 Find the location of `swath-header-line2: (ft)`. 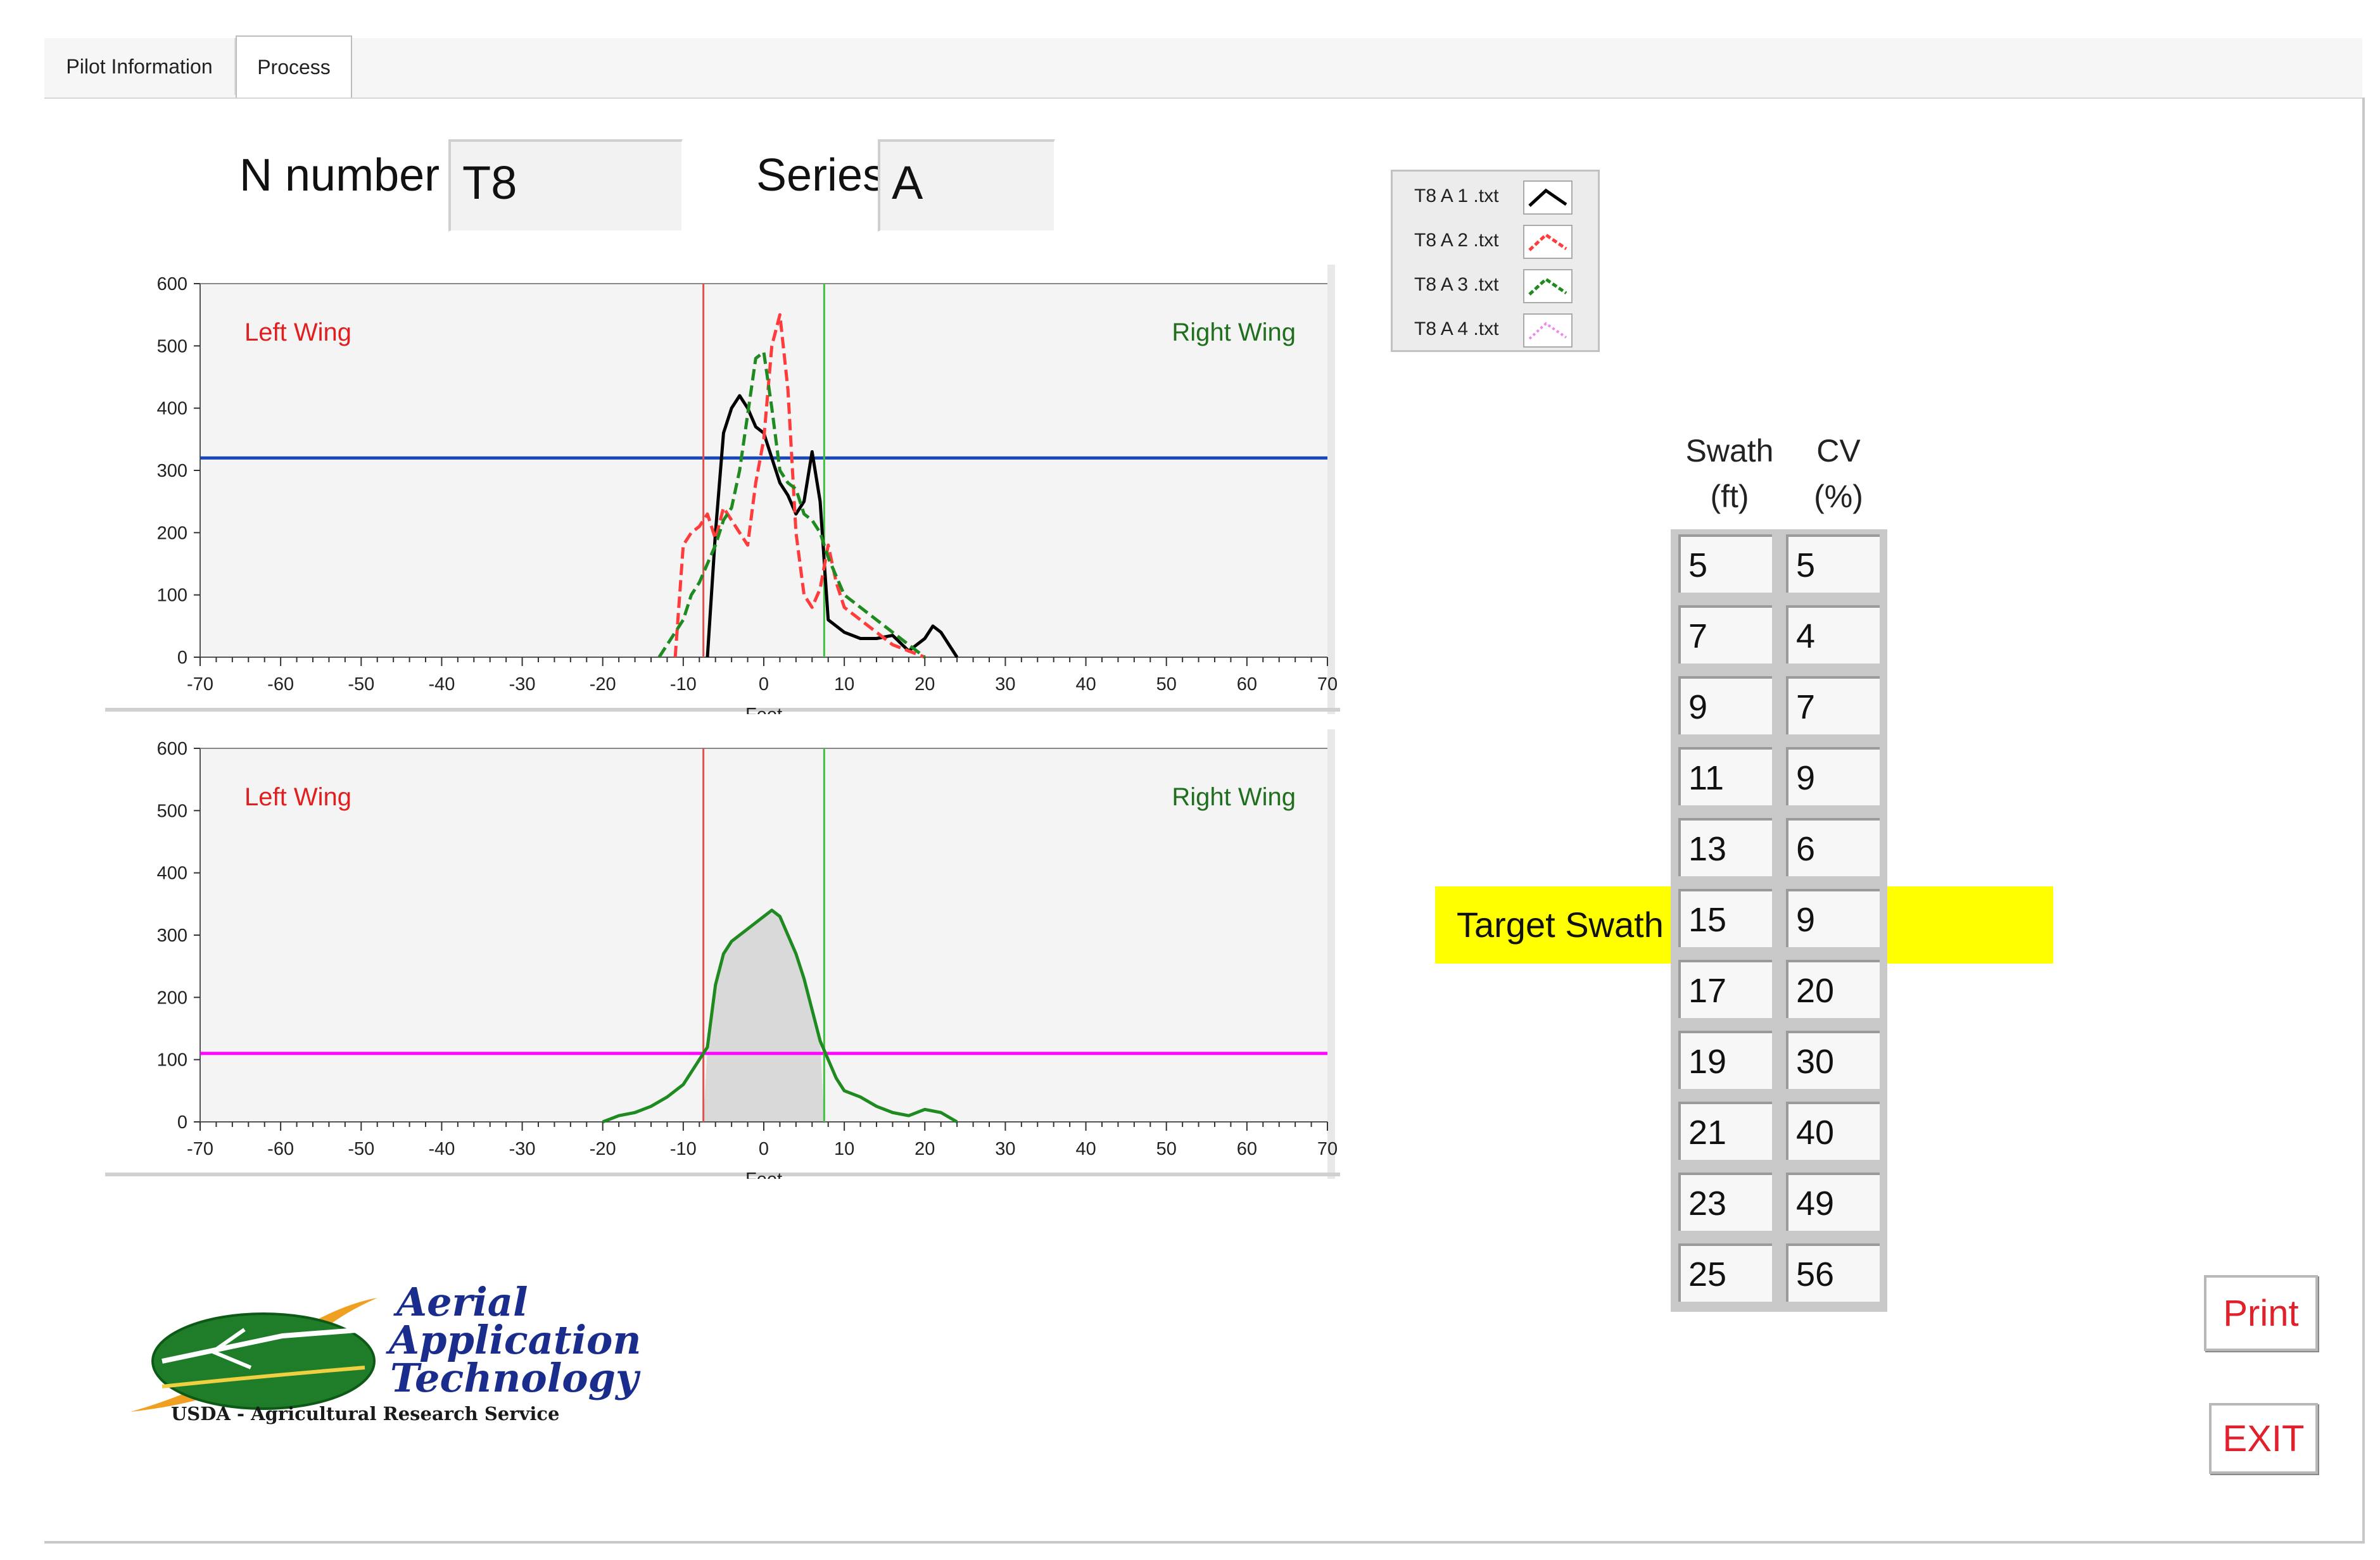

swath-header-line2: (ft) is located at coordinates (1729, 496).